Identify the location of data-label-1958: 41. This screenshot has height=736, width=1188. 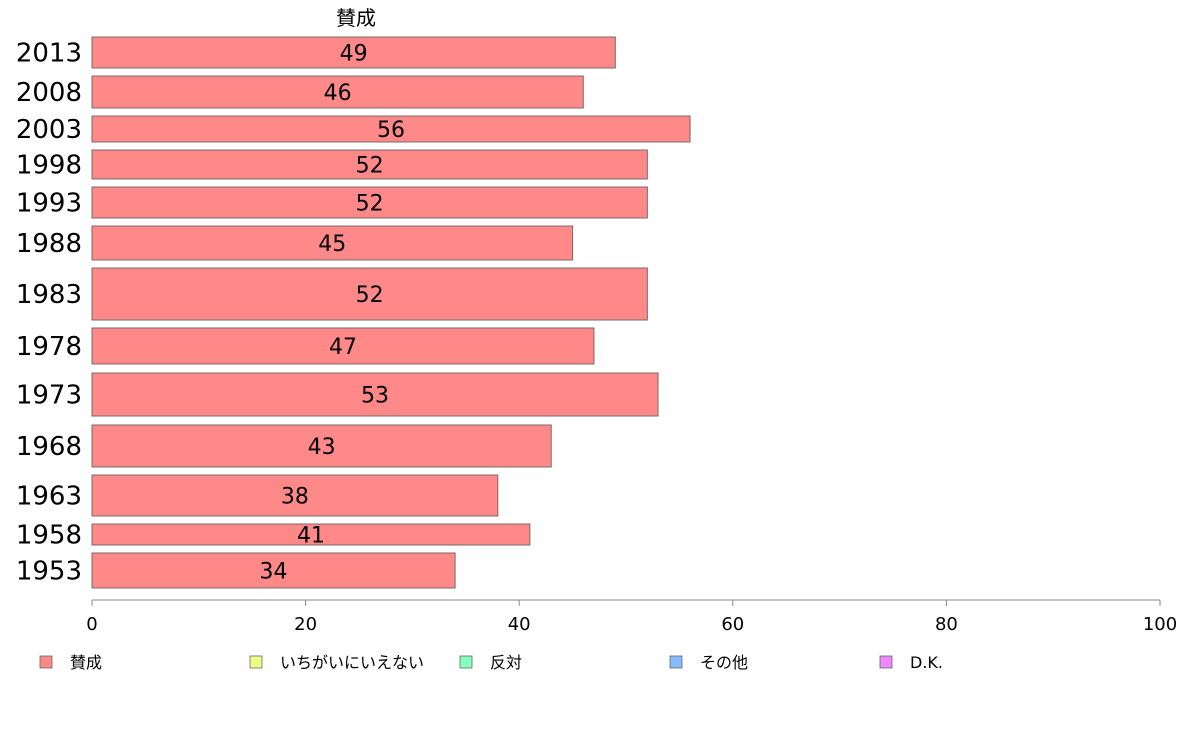
(311, 536).